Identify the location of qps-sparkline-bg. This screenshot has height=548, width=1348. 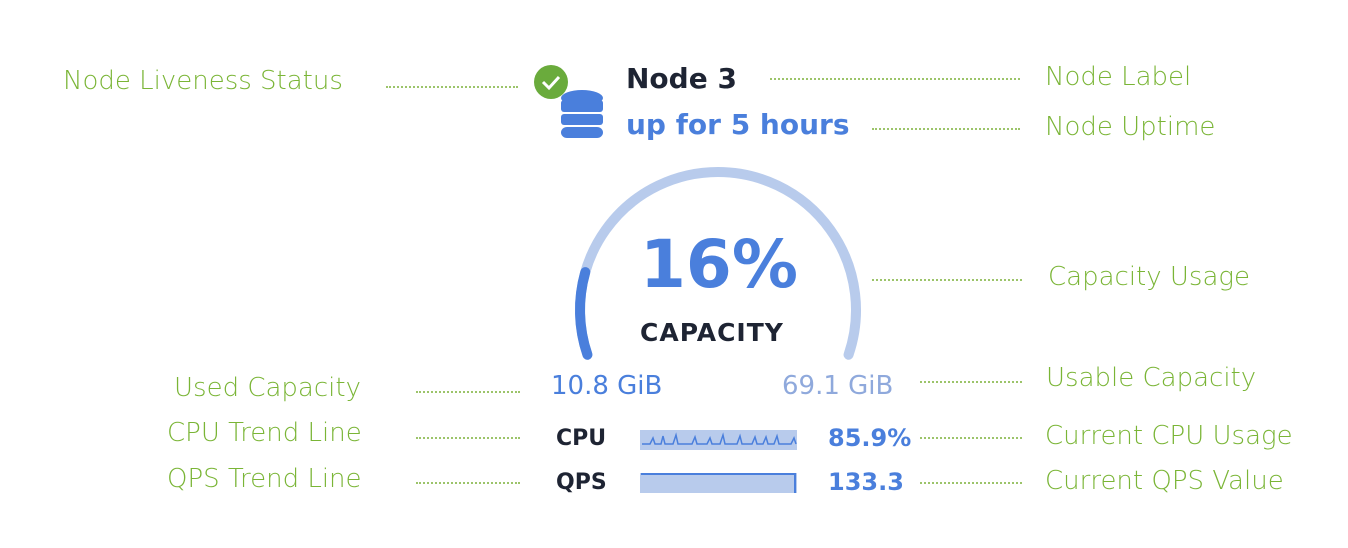
(718, 483).